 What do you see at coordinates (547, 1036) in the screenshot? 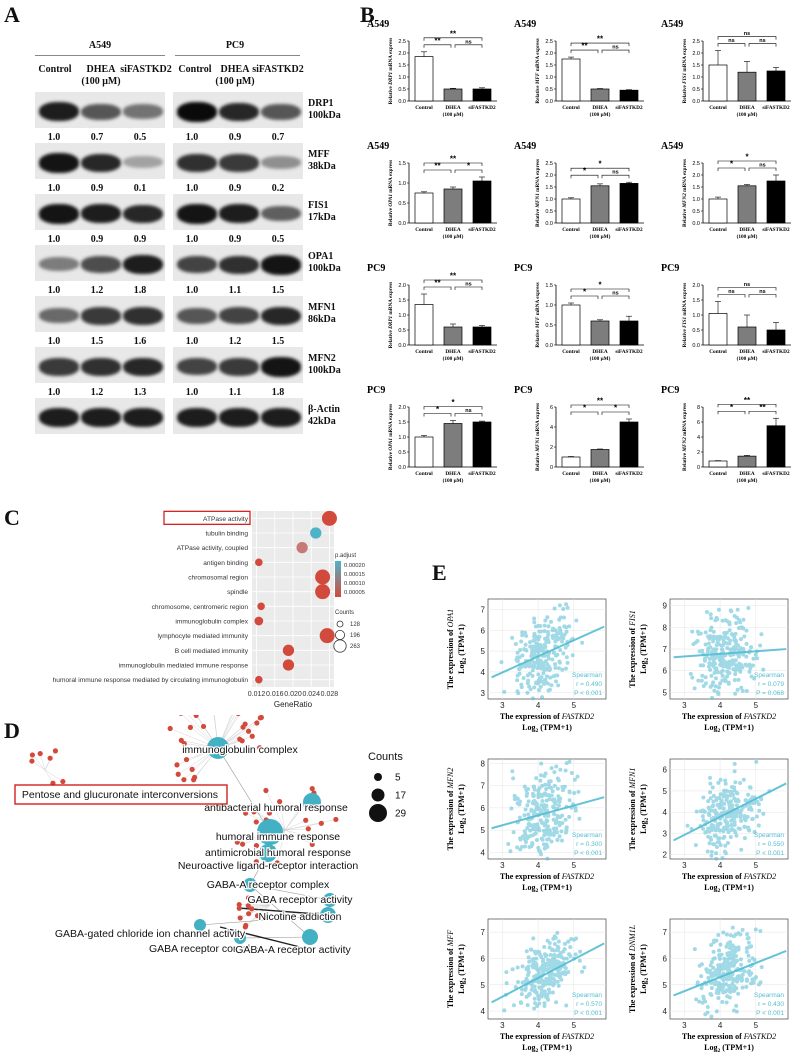
I see `x-axis-label: The expression of FASTKD2` at bounding box center [547, 1036].